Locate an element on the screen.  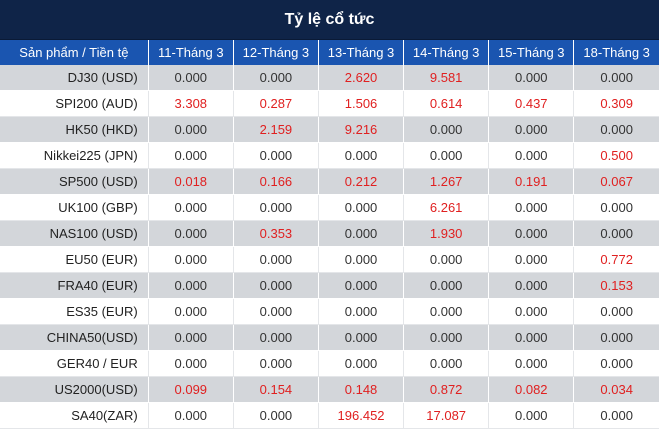
dividend-value-cell: 0.191 is located at coordinates (531, 181).